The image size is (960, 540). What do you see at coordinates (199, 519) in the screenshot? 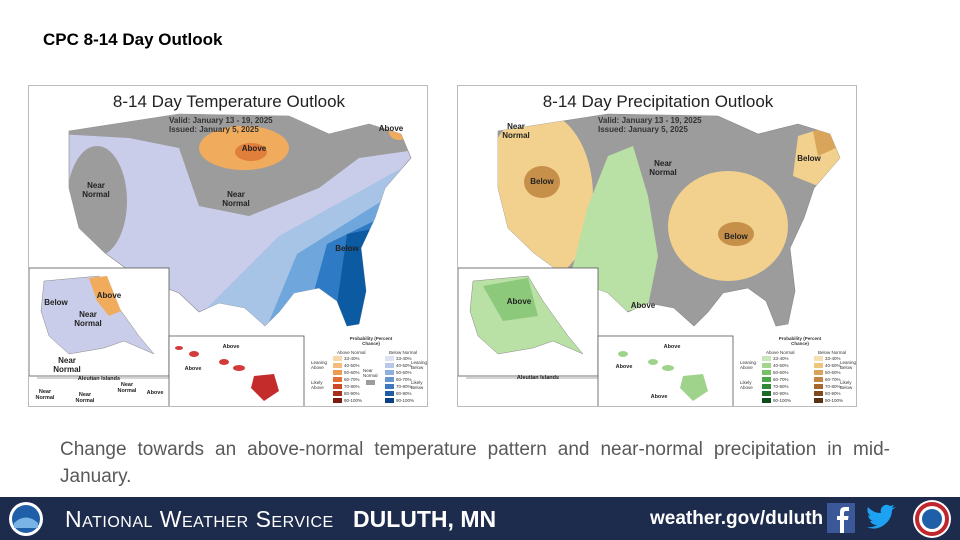
I see `footer-org: National Weather Service` at bounding box center [199, 519].